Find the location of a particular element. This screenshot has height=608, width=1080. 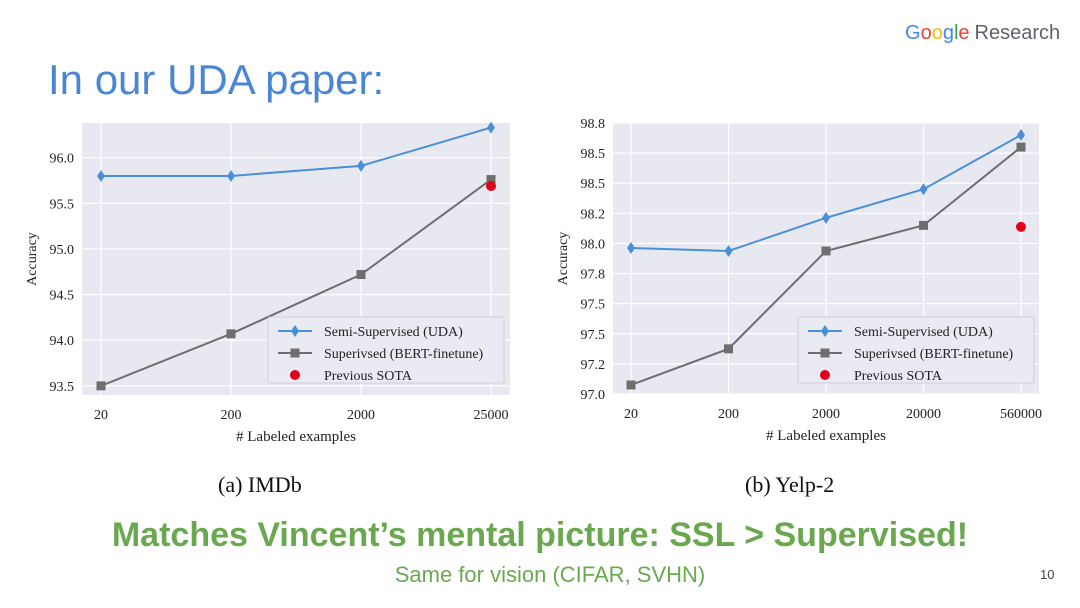

page-number: 10 is located at coordinates (1047, 574).